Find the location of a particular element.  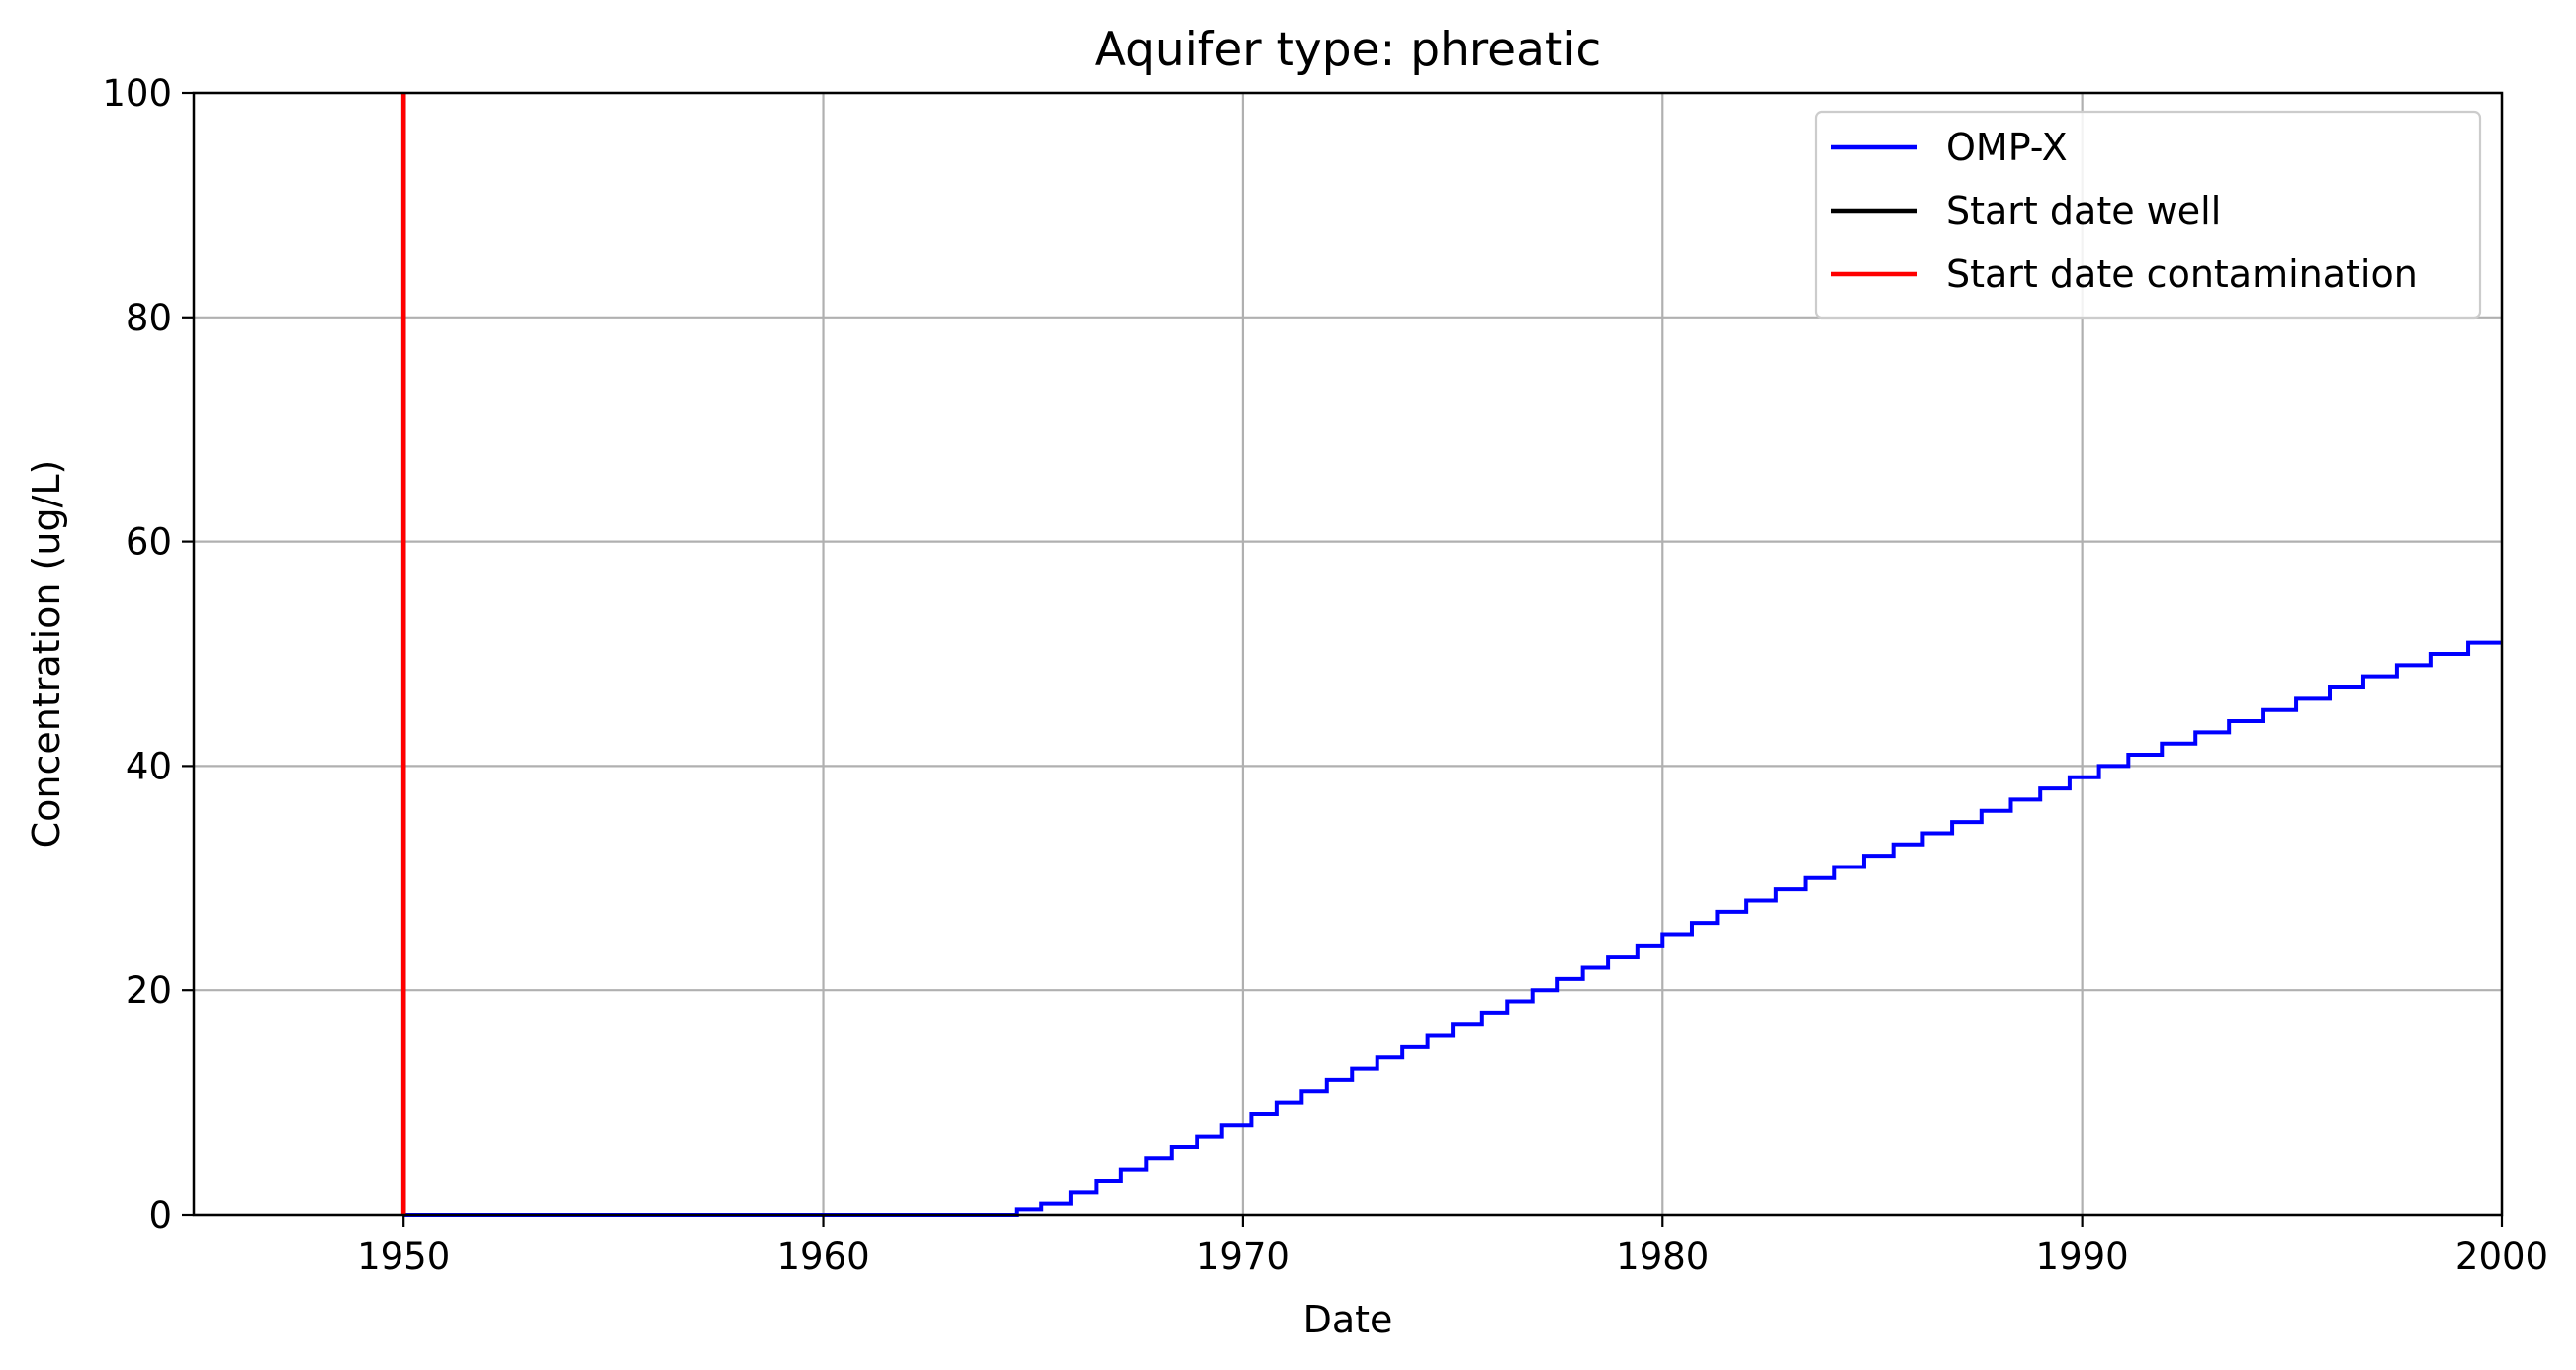

y-tick-label: 20 is located at coordinates (149, 990).